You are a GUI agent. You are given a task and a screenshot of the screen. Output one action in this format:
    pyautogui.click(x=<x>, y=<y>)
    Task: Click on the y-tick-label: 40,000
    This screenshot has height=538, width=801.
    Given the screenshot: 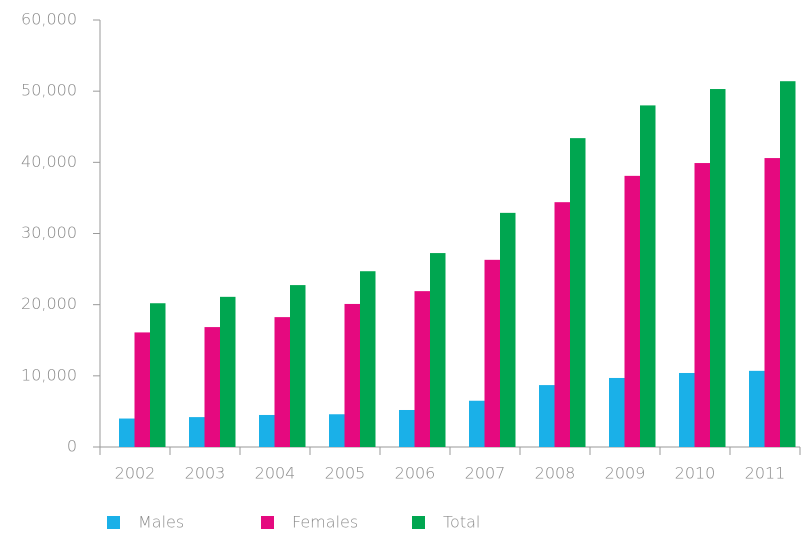 What is the action you would take?
    pyautogui.click(x=49, y=161)
    